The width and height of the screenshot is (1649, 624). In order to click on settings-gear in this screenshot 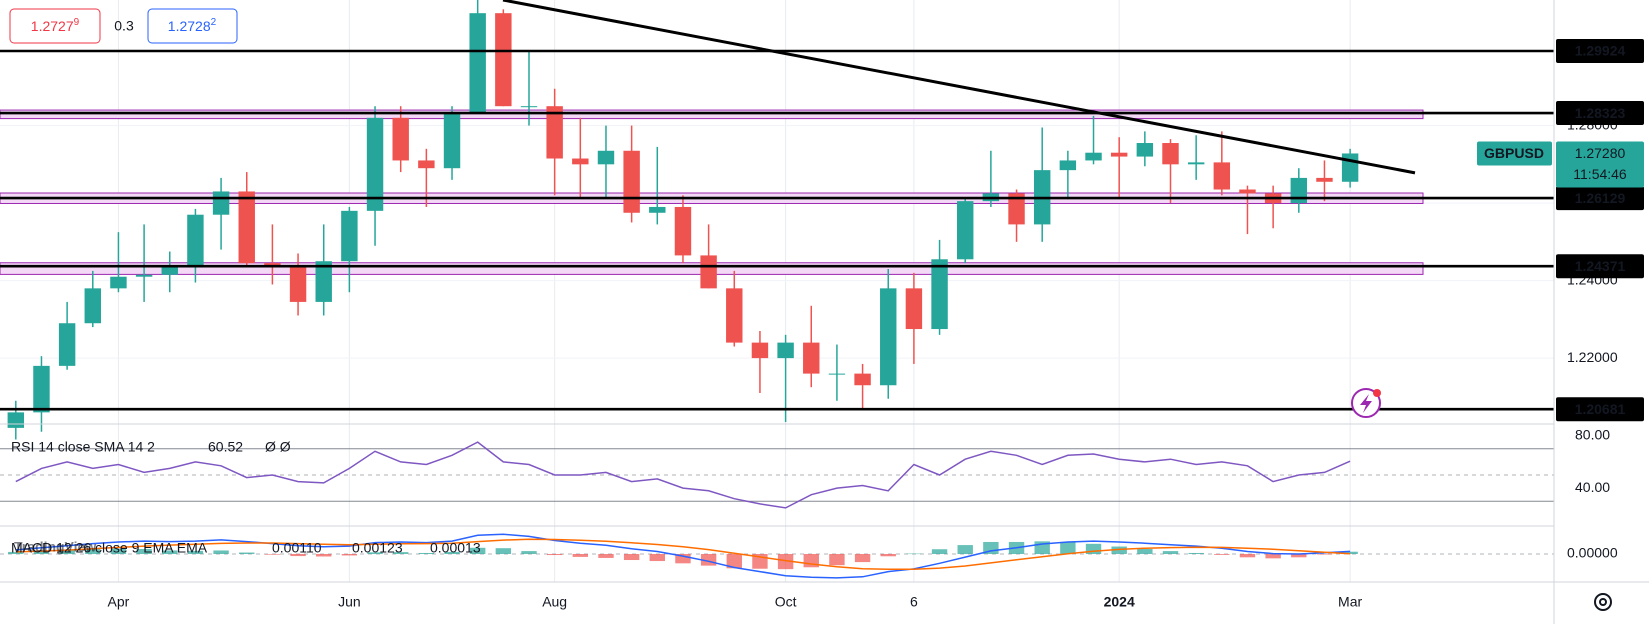, I will do `click(1603, 602)`.